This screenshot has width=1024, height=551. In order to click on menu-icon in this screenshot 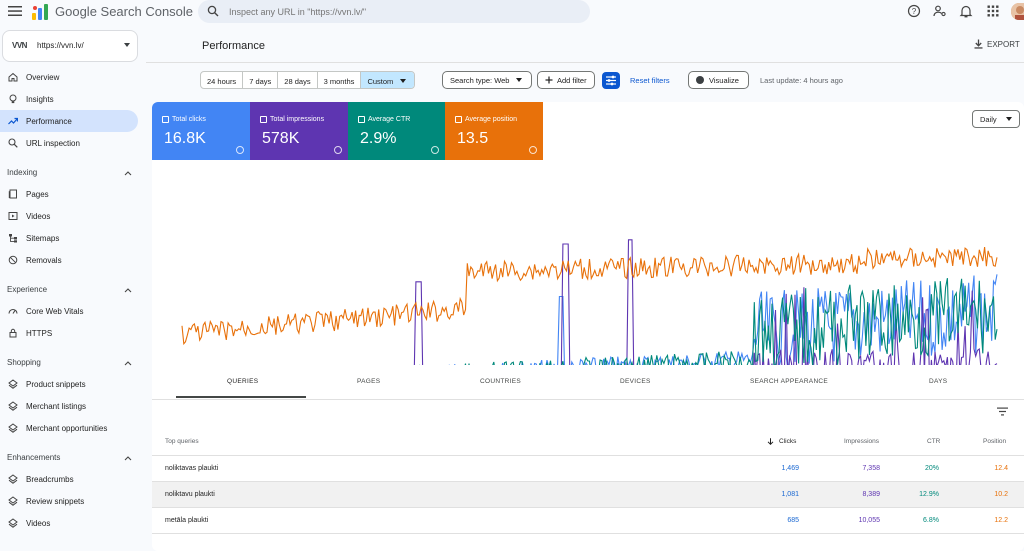, I will do `click(15, 11)`.